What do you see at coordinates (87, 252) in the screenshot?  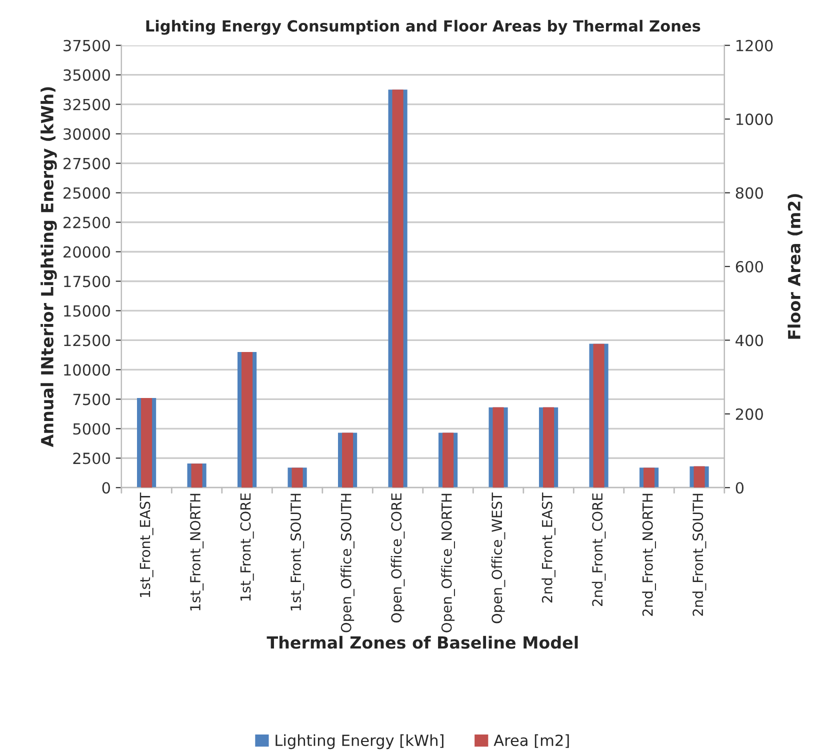 I see `y-tick-label: 20000` at bounding box center [87, 252].